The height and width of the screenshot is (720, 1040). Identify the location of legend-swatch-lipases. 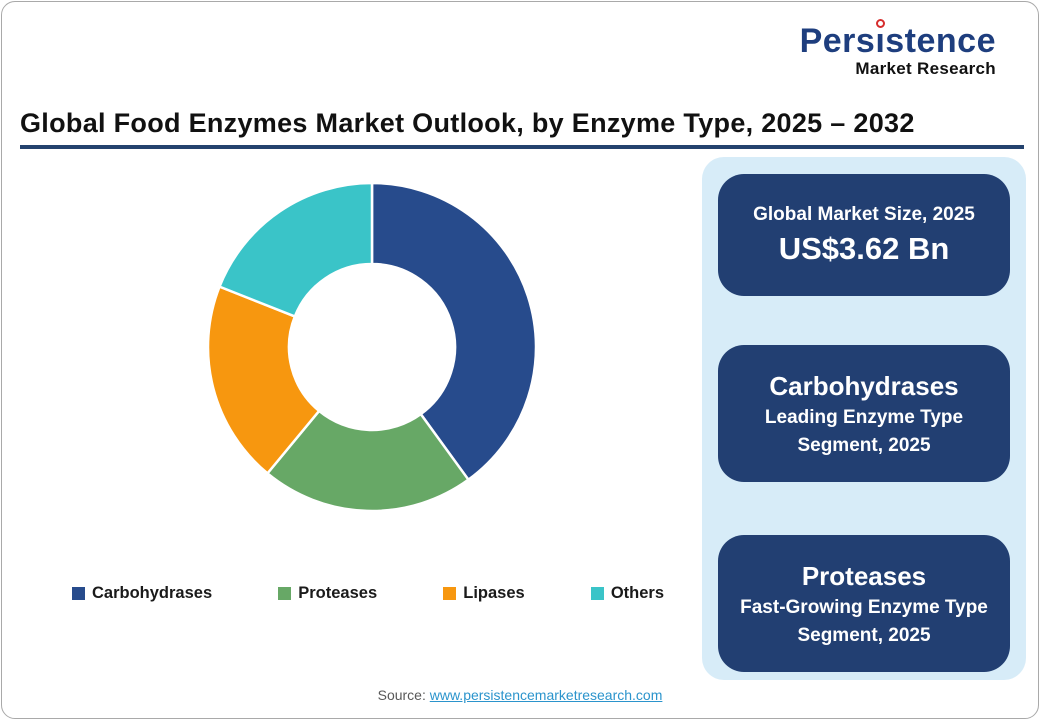
(450, 593).